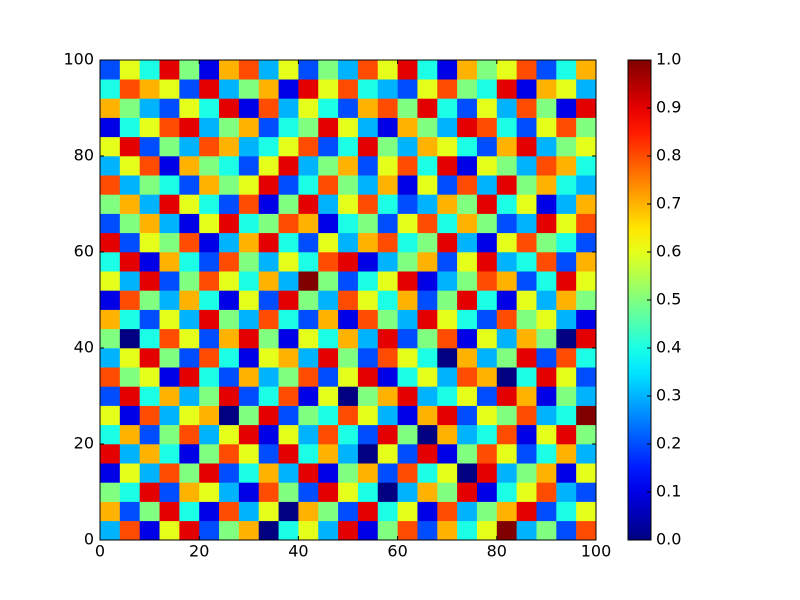 Image resolution: width=800 pixels, height=600 pixels. I want to click on colorbar-tick-label: 0.2, so click(668, 443).